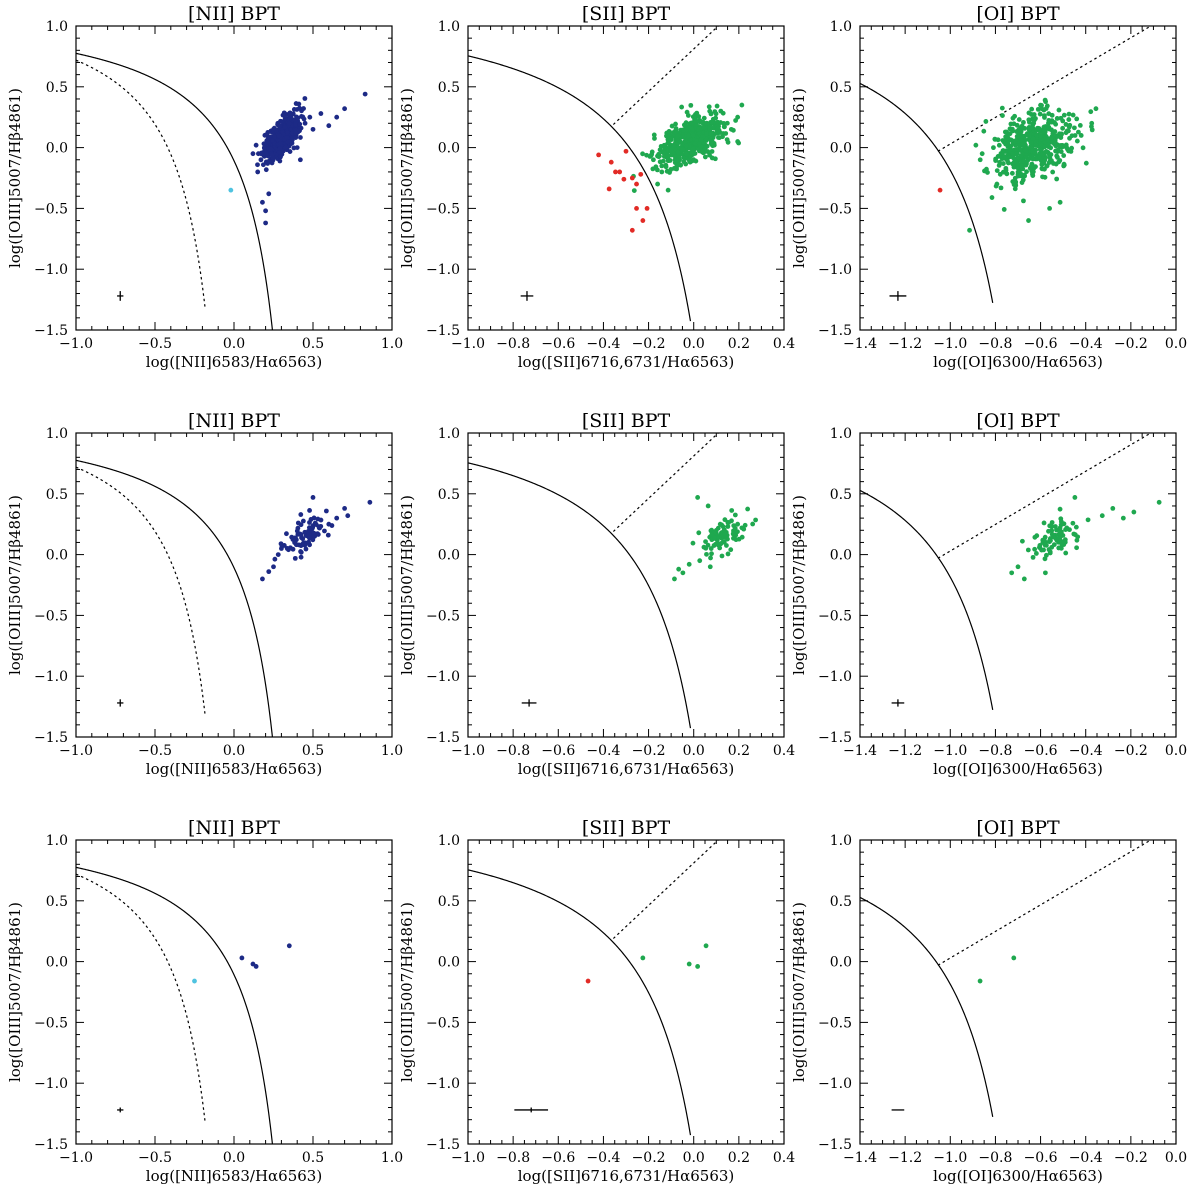 This screenshot has height=1199, width=1200. I want to click on x-tick-label: −1.4, so click(860, 1158).